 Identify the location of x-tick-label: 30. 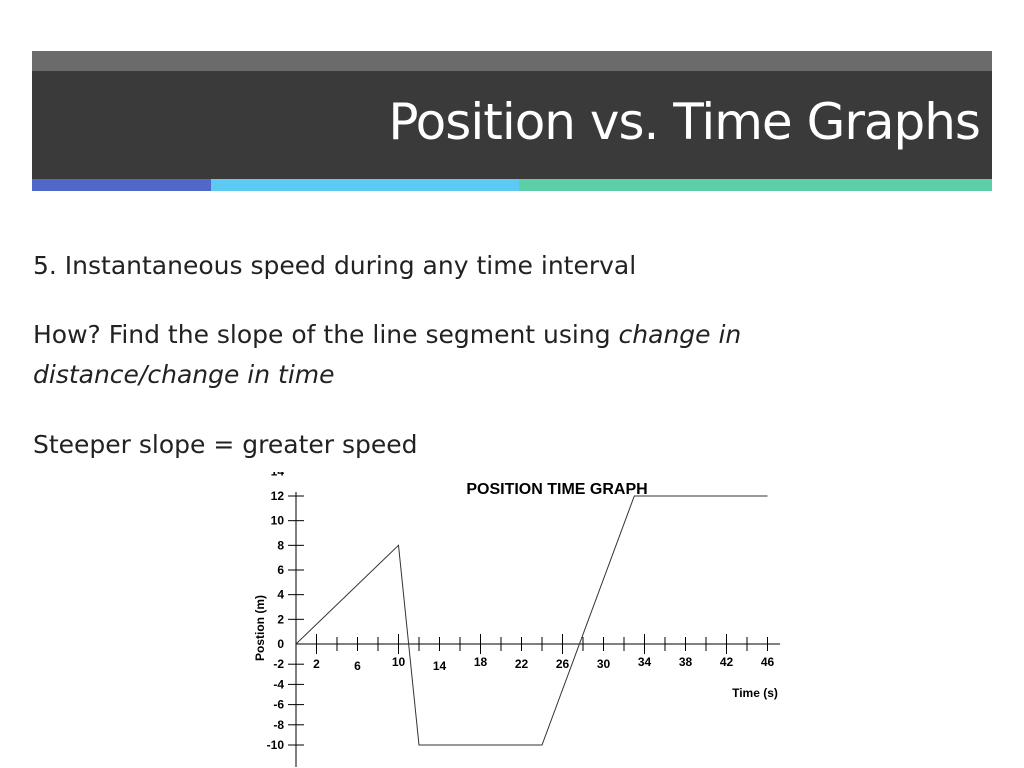
(604, 664).